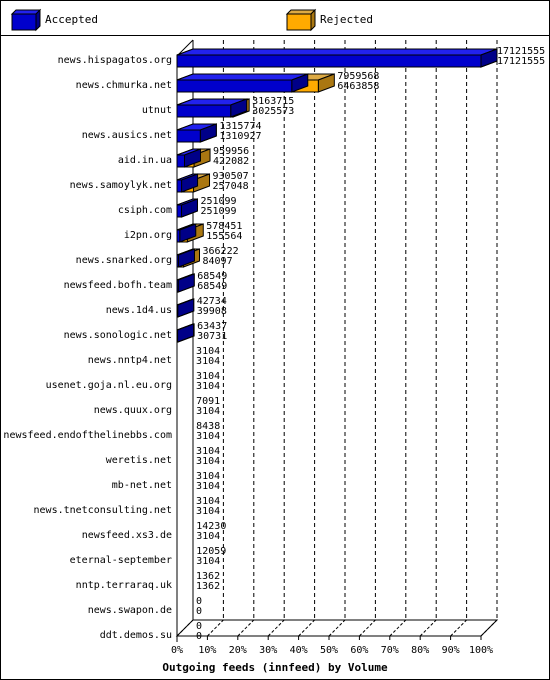 The height and width of the screenshot is (680, 550). I want to click on data-label-rejected: 14230, so click(211, 526).